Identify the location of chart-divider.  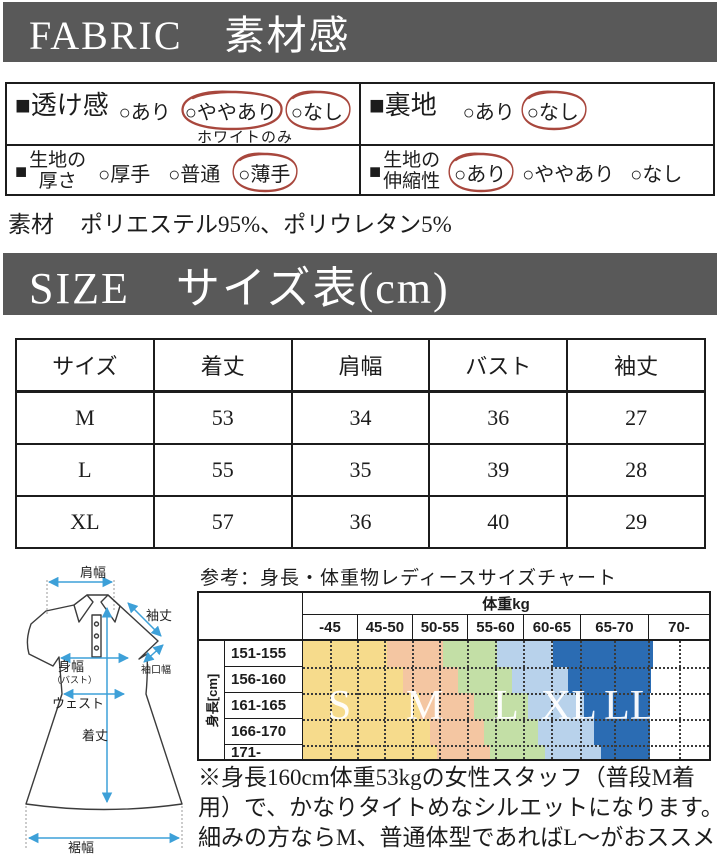
(454, 640).